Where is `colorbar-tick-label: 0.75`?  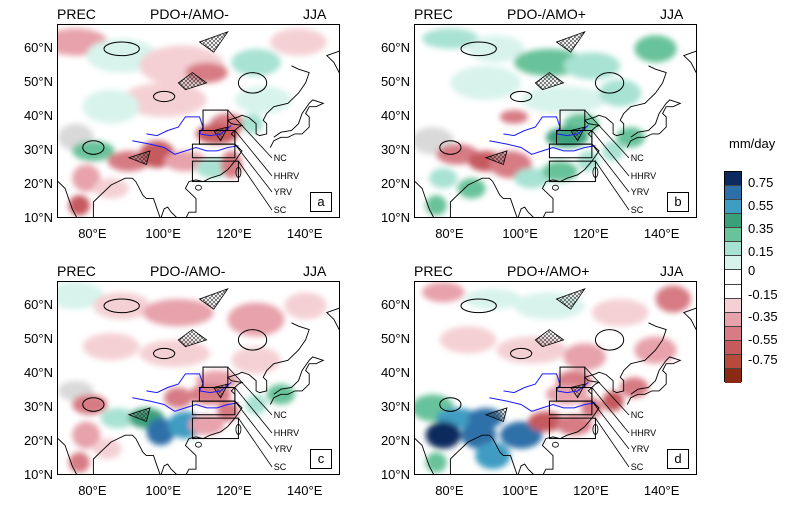
colorbar-tick-label: 0.75 is located at coordinates (761, 182).